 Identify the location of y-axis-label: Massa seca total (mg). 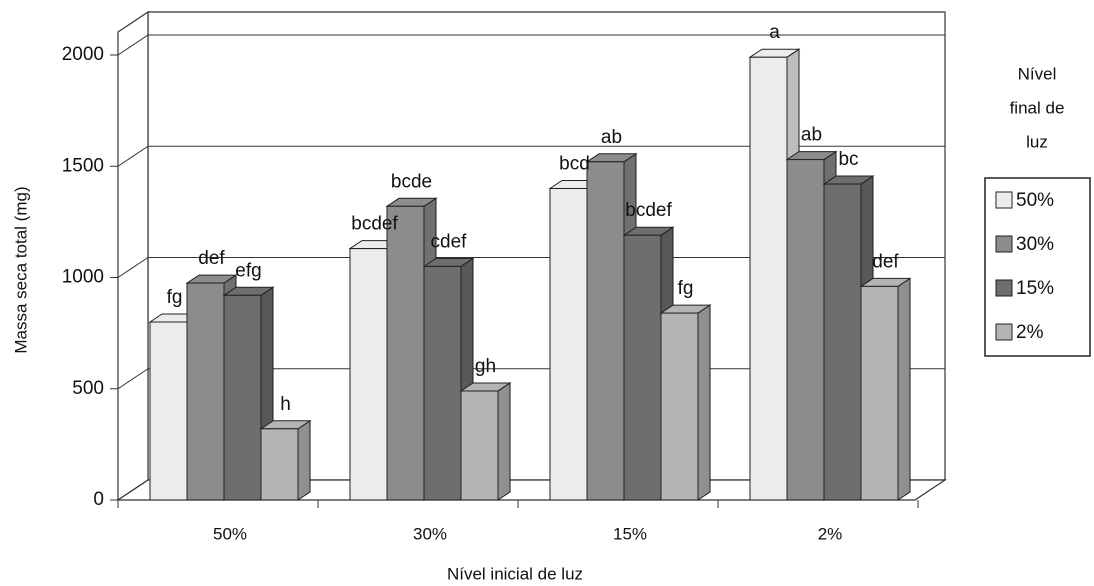
(20, 269).